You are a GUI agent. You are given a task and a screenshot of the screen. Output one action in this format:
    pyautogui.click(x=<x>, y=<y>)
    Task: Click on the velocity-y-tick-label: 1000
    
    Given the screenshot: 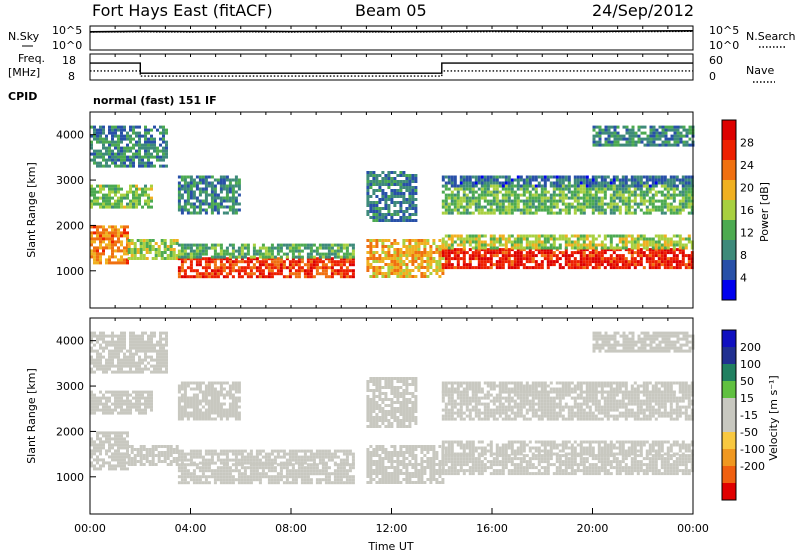 What is the action you would take?
    pyautogui.click(x=70, y=477)
    